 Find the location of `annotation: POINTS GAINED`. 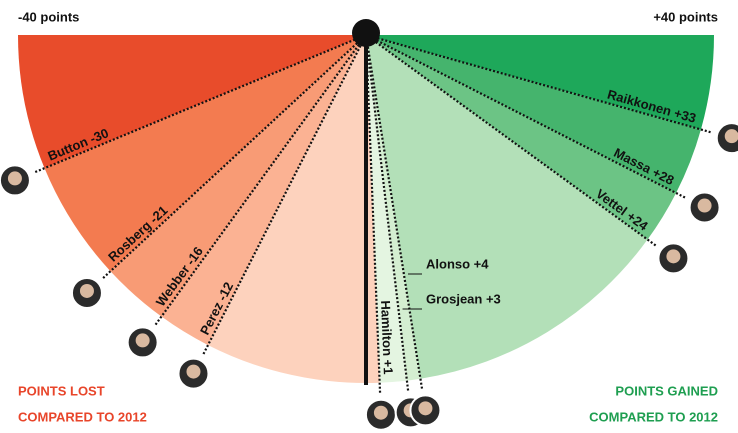

annotation: POINTS GAINED is located at coordinates (666, 390).